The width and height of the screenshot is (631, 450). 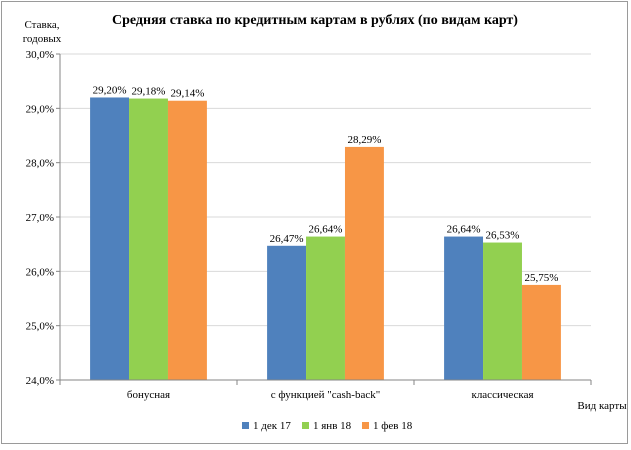 What do you see at coordinates (187, 94) in the screenshot?
I see `data-label: 29,14%` at bounding box center [187, 94].